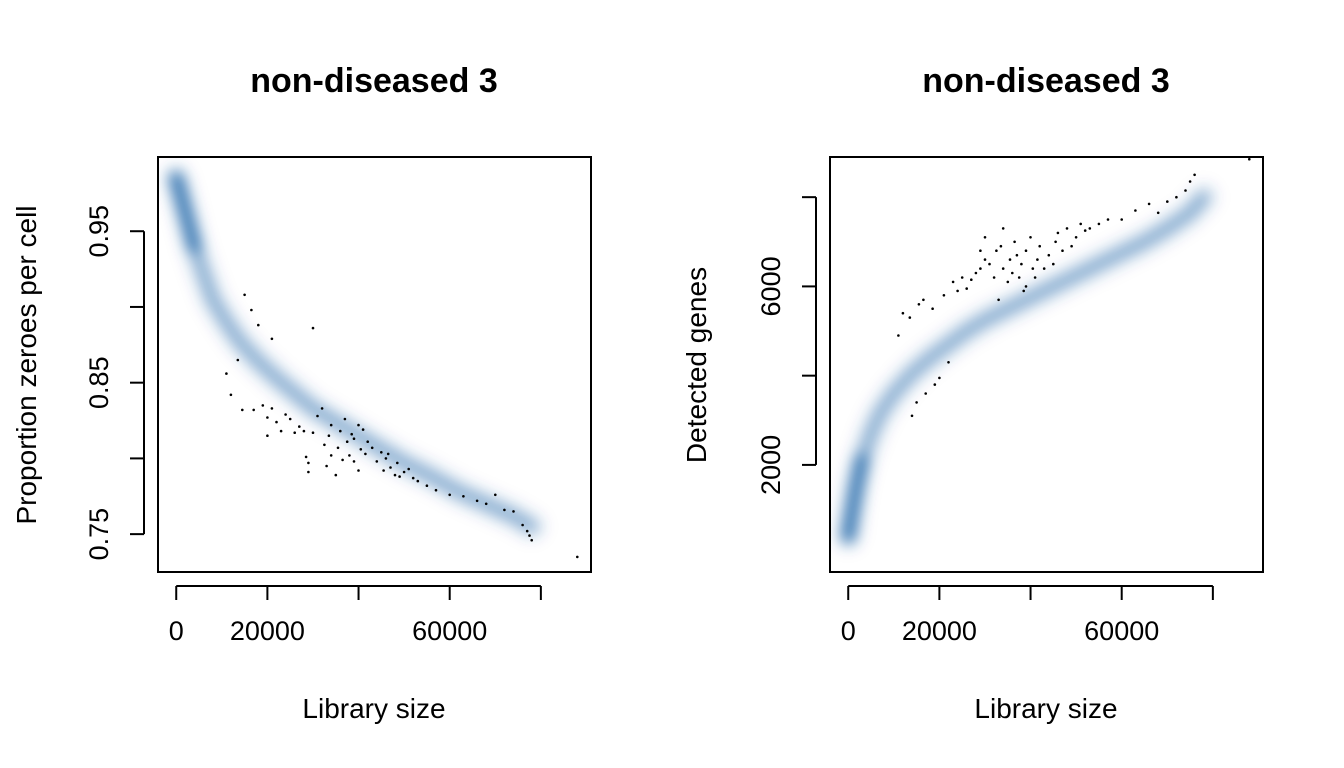 The width and height of the screenshot is (1344, 768). What do you see at coordinates (696, 365) in the screenshot?
I see `y-axis-label: Detected genes` at bounding box center [696, 365].